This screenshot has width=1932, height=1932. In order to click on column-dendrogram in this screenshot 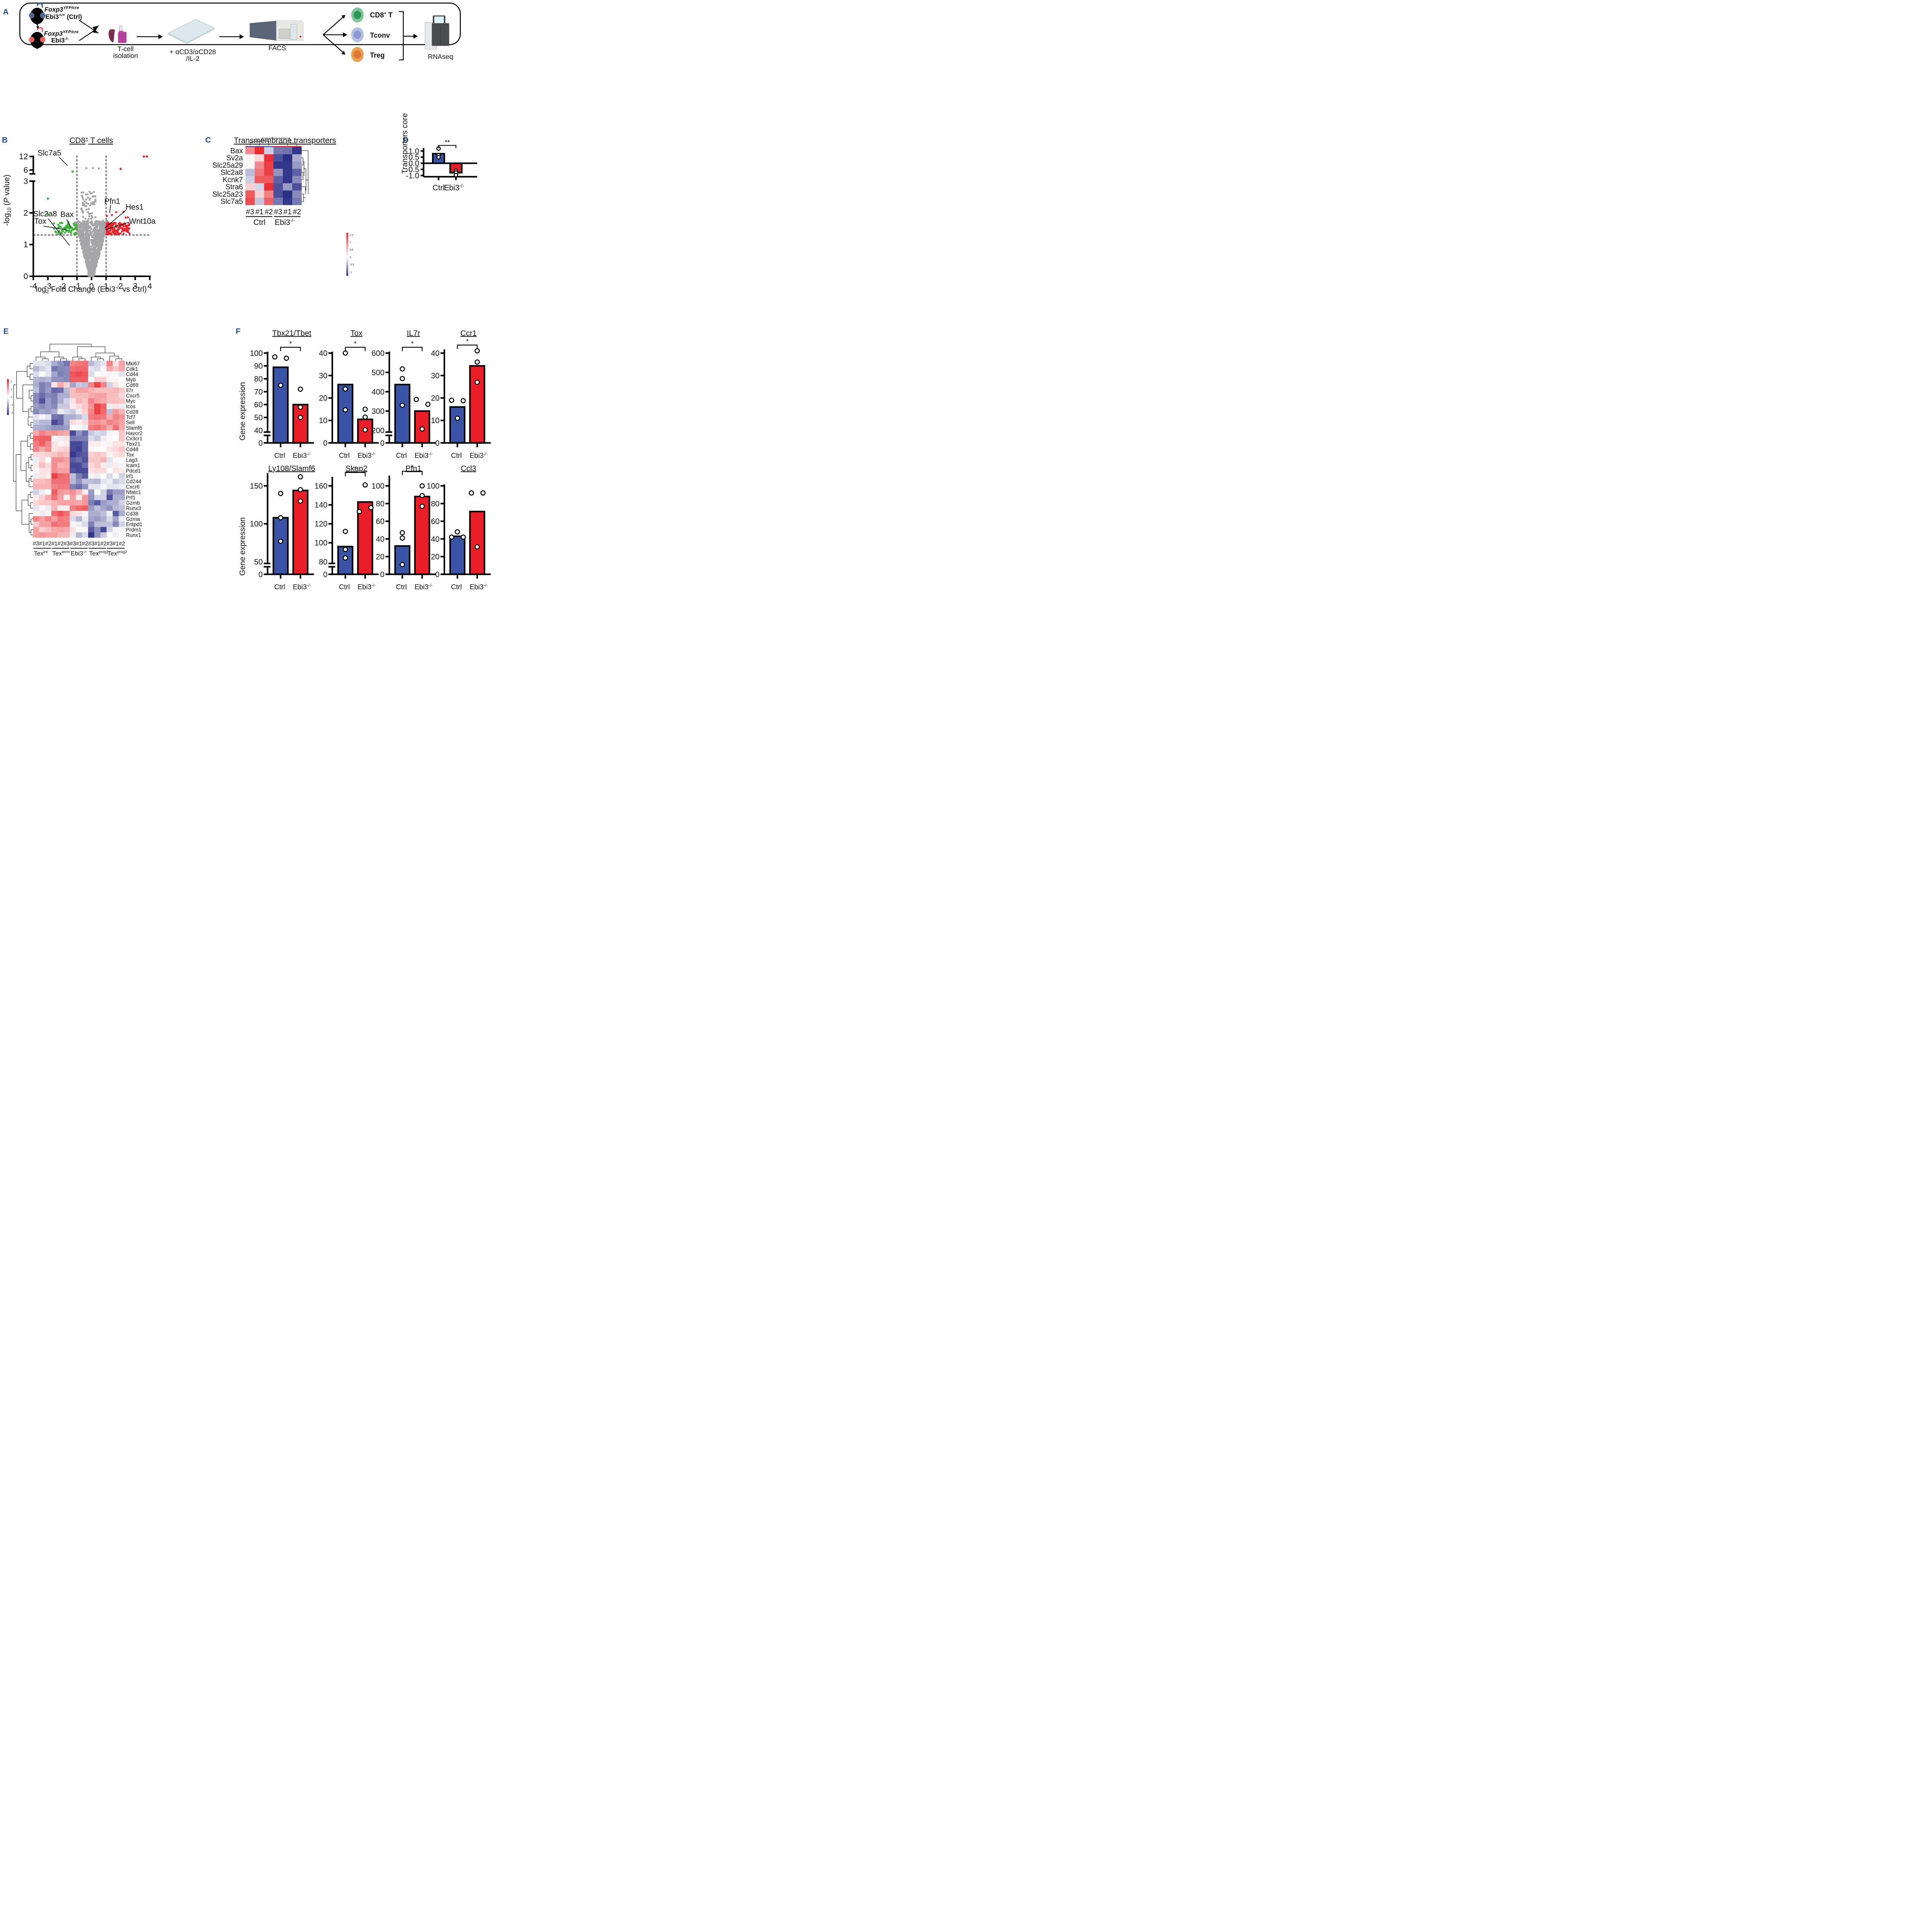, I will do `click(273, 142)`.